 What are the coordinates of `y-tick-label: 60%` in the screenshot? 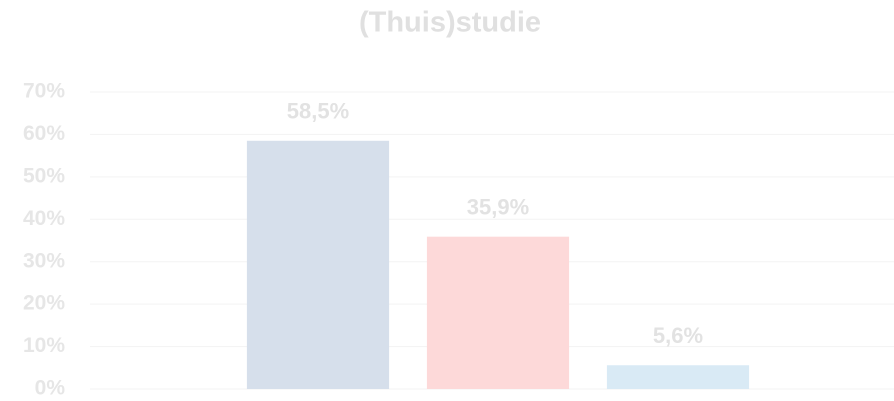 It's located at (44, 133).